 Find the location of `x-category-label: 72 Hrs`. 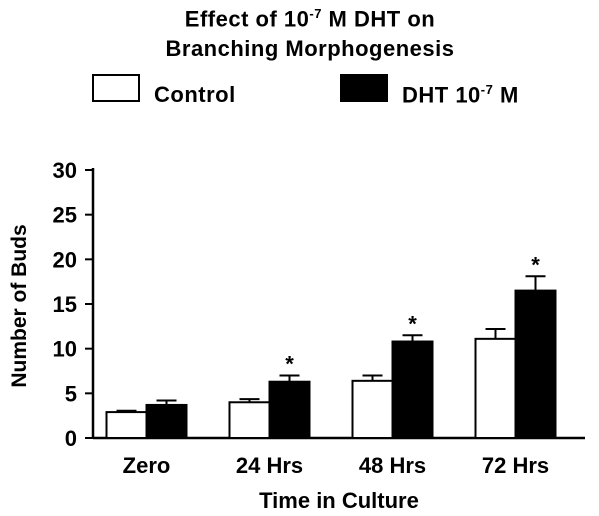

x-category-label: 72 Hrs is located at coordinates (515, 465).